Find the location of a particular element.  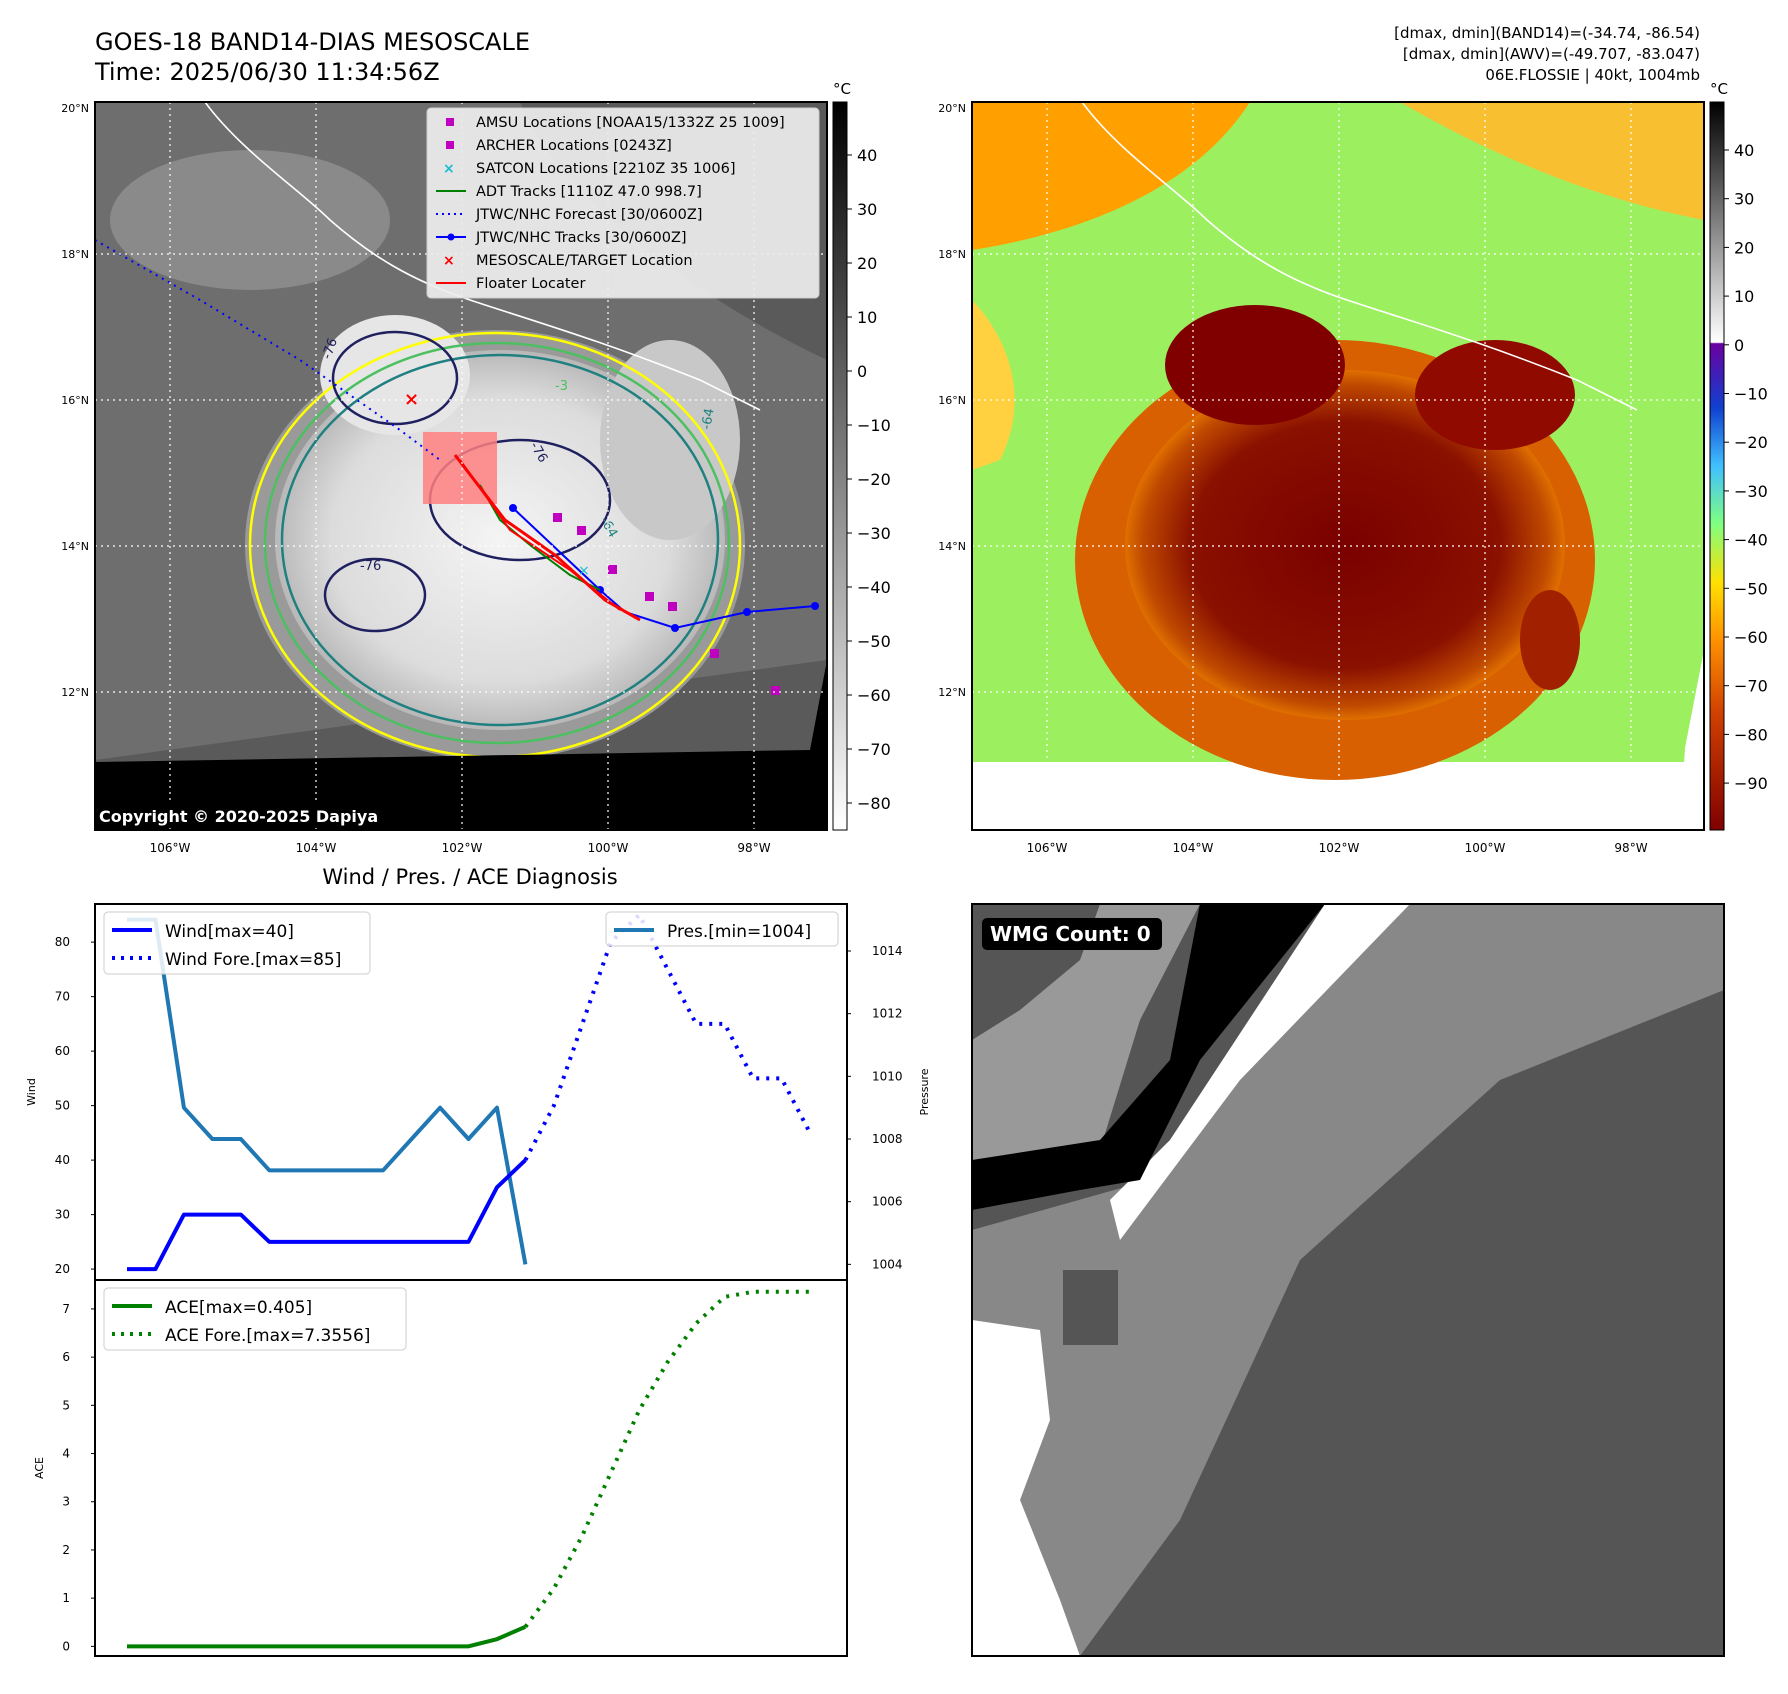

wind-tick-label: 50 is located at coordinates (62, 1106).